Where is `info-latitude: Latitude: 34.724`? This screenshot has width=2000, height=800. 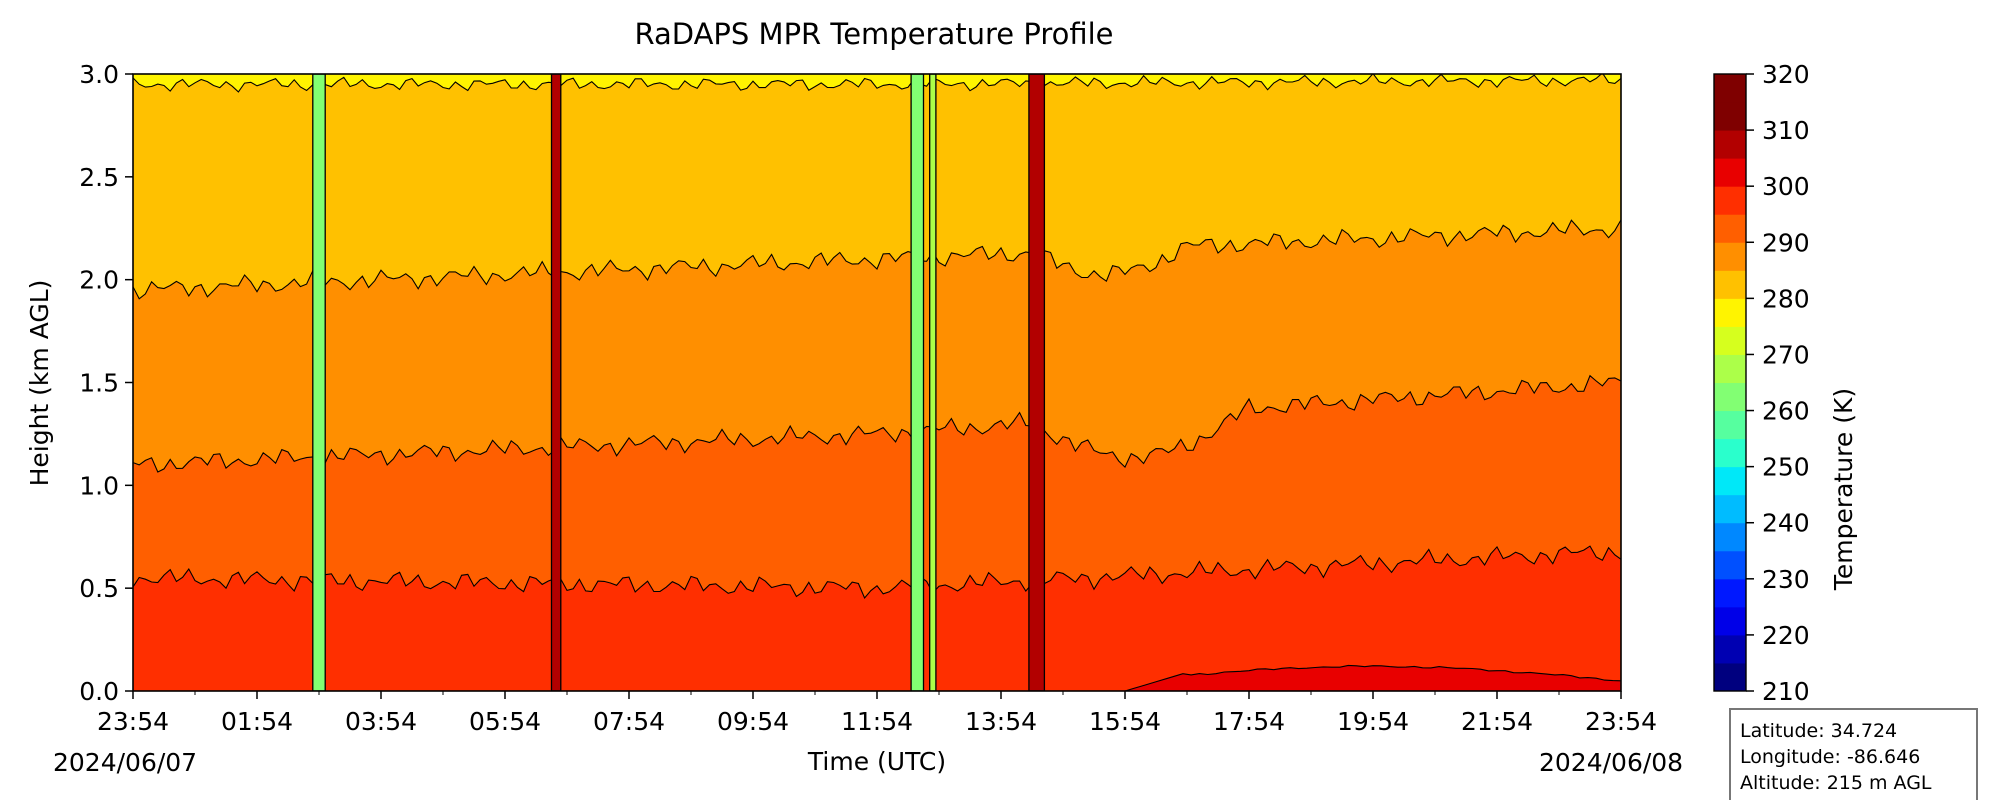 info-latitude: Latitude: 34.724 is located at coordinates (1818, 731).